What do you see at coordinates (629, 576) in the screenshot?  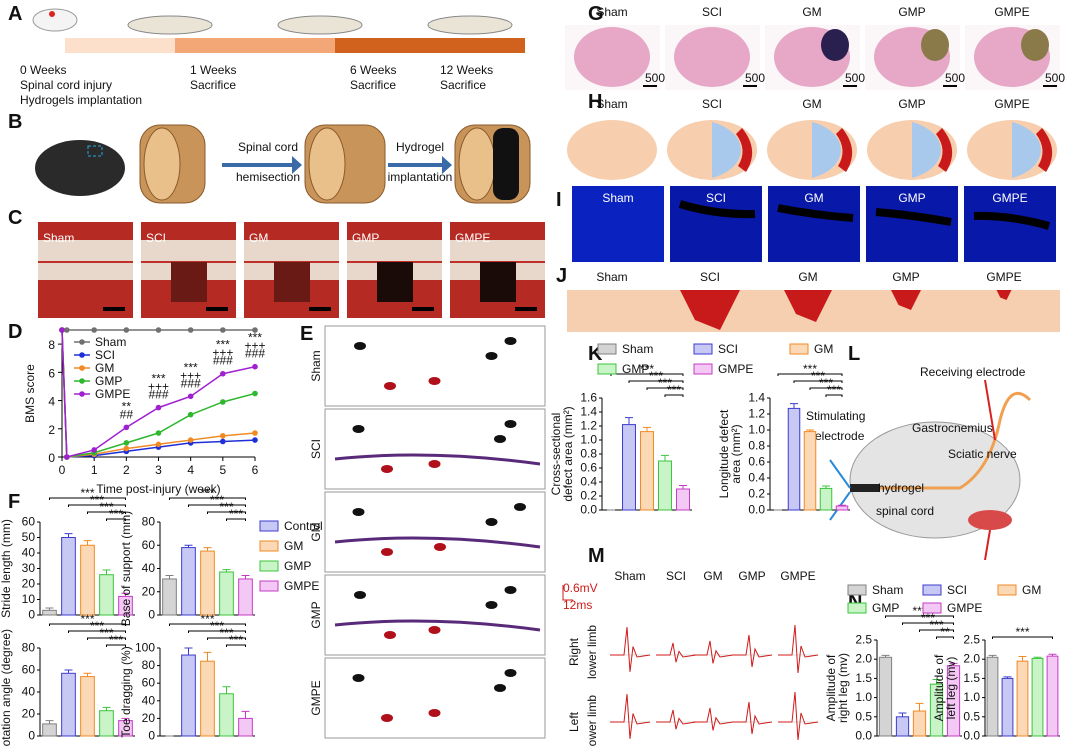 I see `label: Sham` at bounding box center [629, 576].